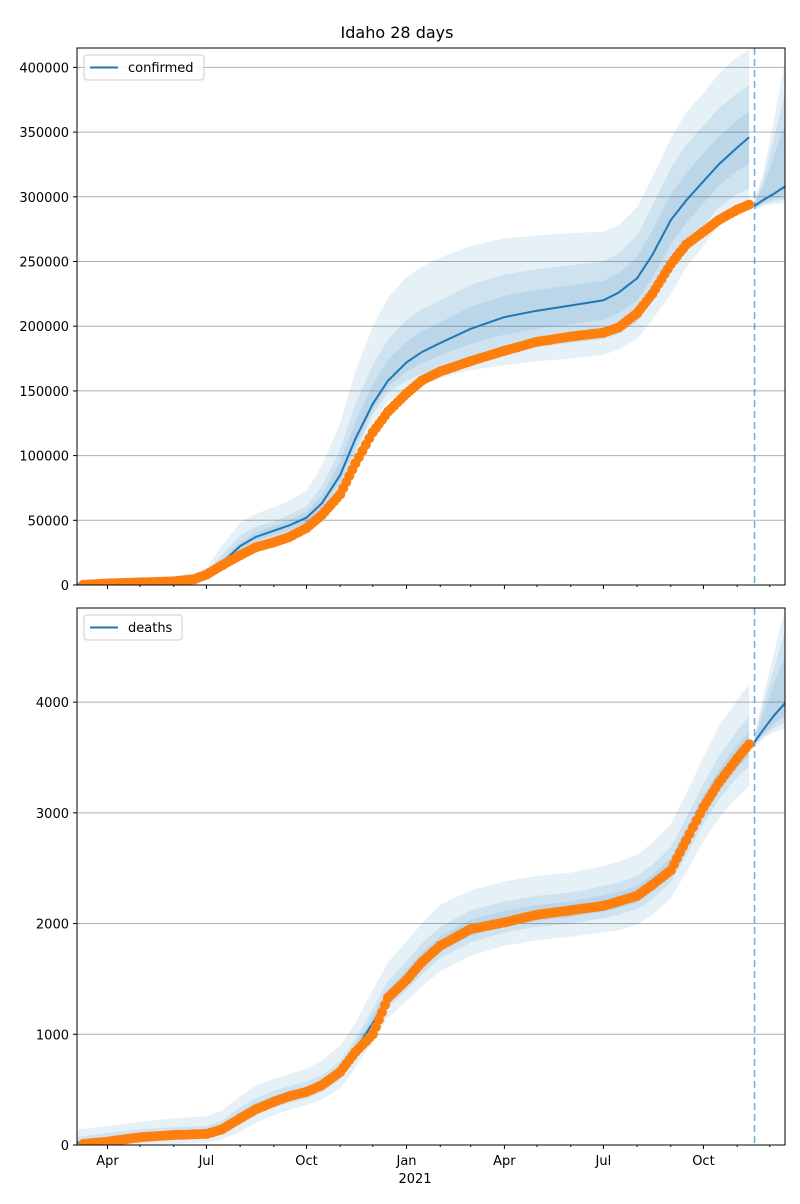 This screenshot has height=1204, width=800. What do you see at coordinates (44, 263) in the screenshot?
I see `y-tick-label: 250000` at bounding box center [44, 263].